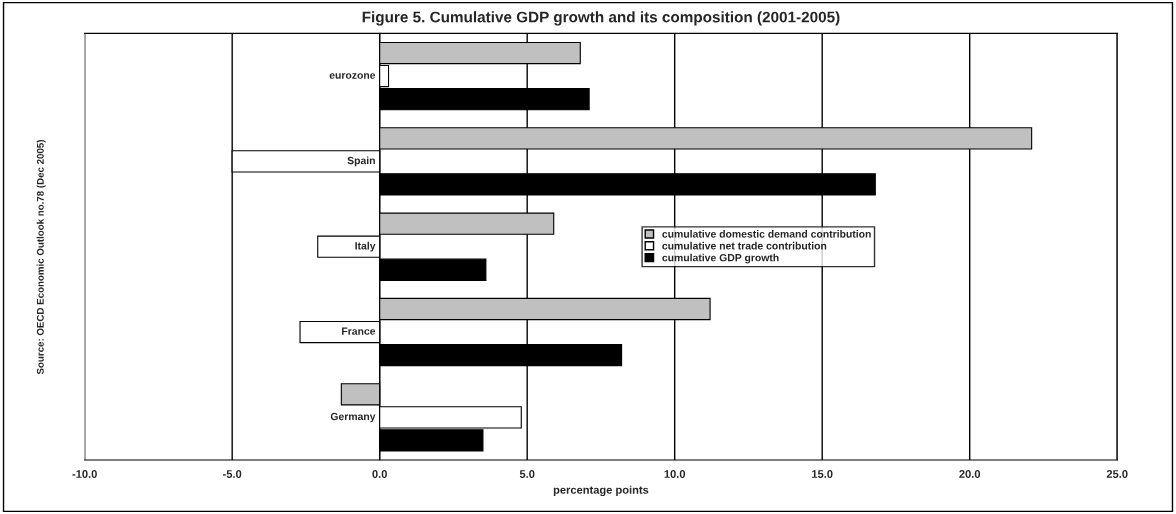  I want to click on y-tick-label: Italy, so click(365, 246).